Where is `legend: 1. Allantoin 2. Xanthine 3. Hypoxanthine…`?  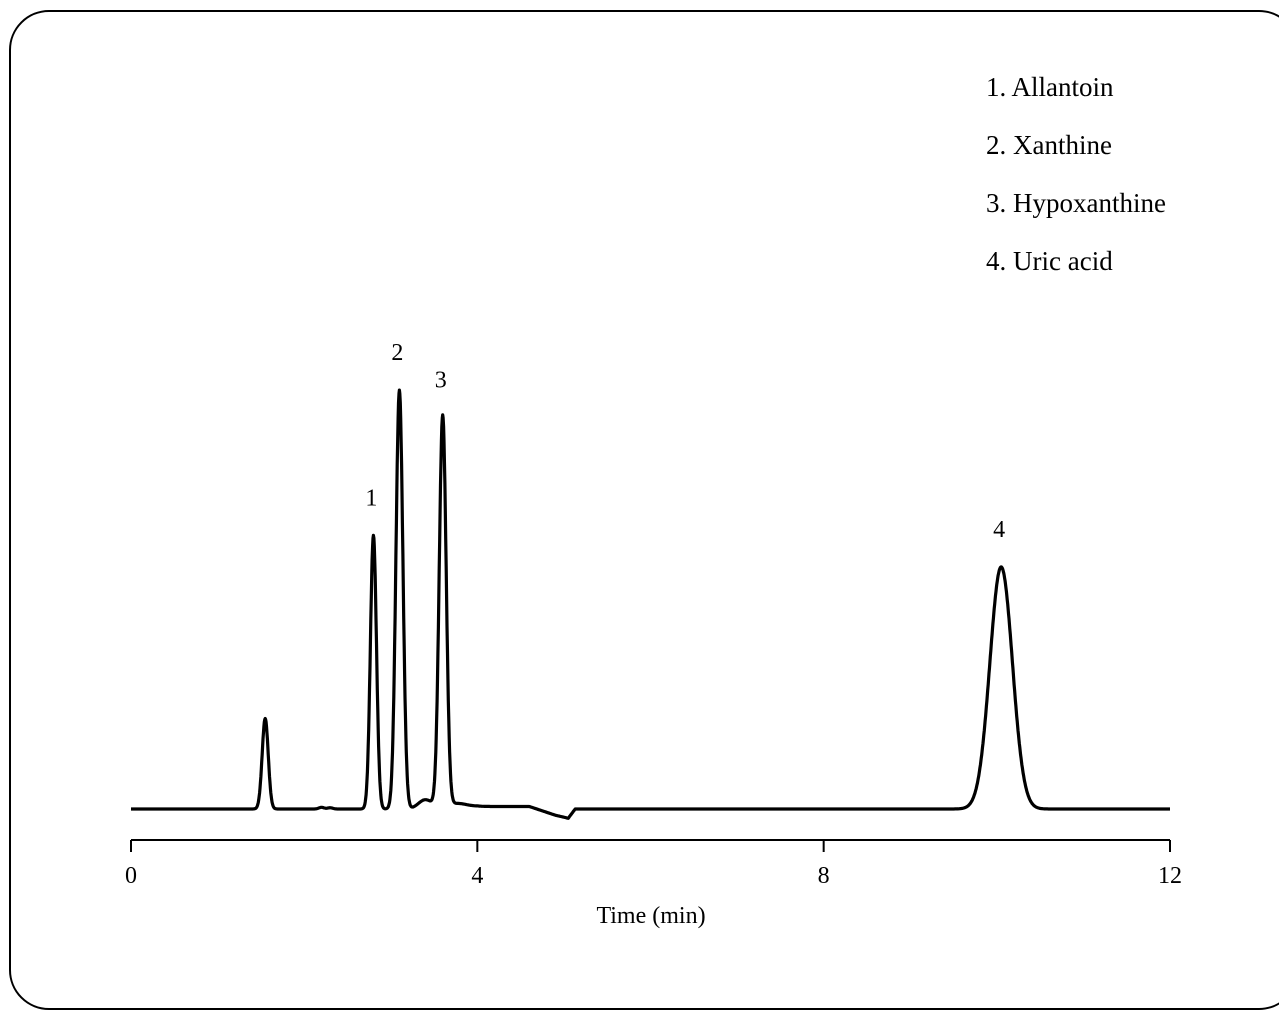 legend: 1. Allantoin 2. Xanthine 3. Hypoxanthine… is located at coordinates (1076, 174).